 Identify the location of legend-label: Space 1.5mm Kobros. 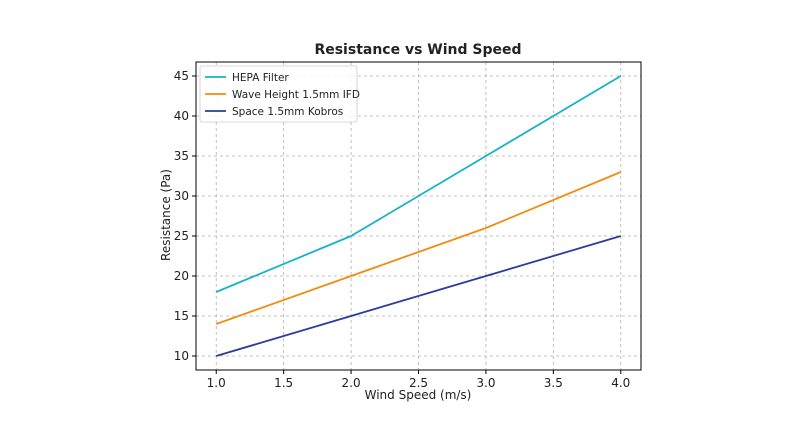
(287, 112).